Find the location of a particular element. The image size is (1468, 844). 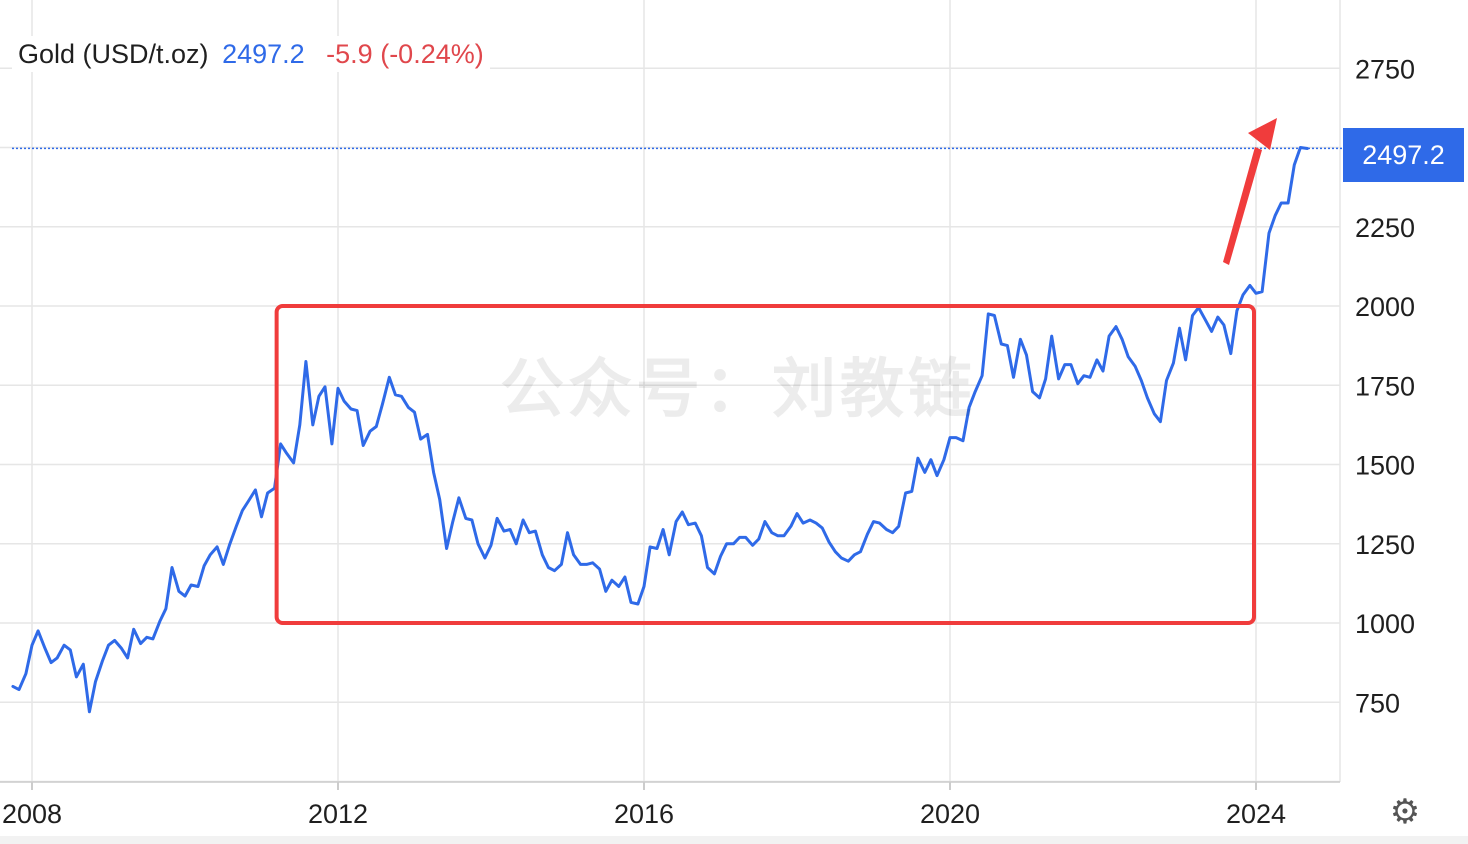

y-tick-label: 2750 is located at coordinates (1385, 69).